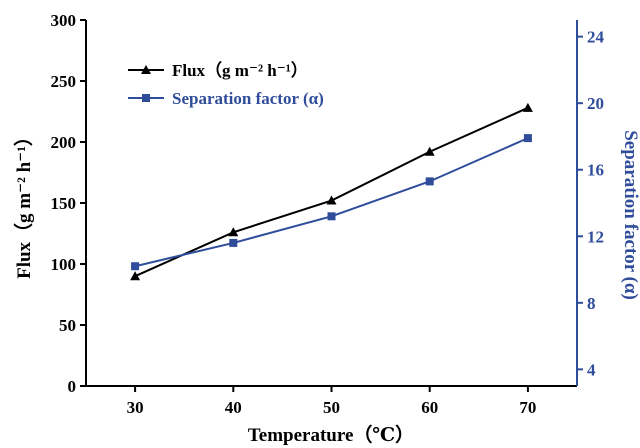 This screenshot has width=640, height=448. What do you see at coordinates (135, 407) in the screenshot?
I see `x-tick-label: 30` at bounding box center [135, 407].